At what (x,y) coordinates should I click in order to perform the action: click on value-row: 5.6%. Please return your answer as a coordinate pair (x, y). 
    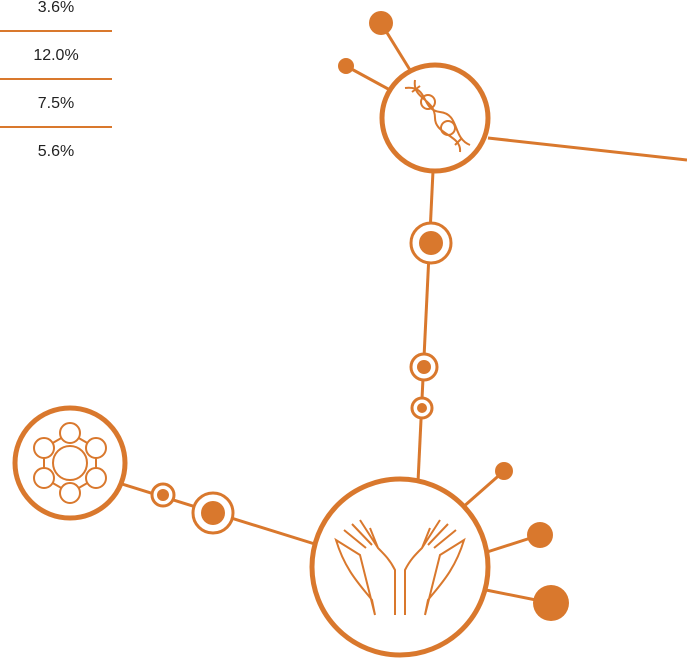
    Looking at the image, I should click on (56, 151).